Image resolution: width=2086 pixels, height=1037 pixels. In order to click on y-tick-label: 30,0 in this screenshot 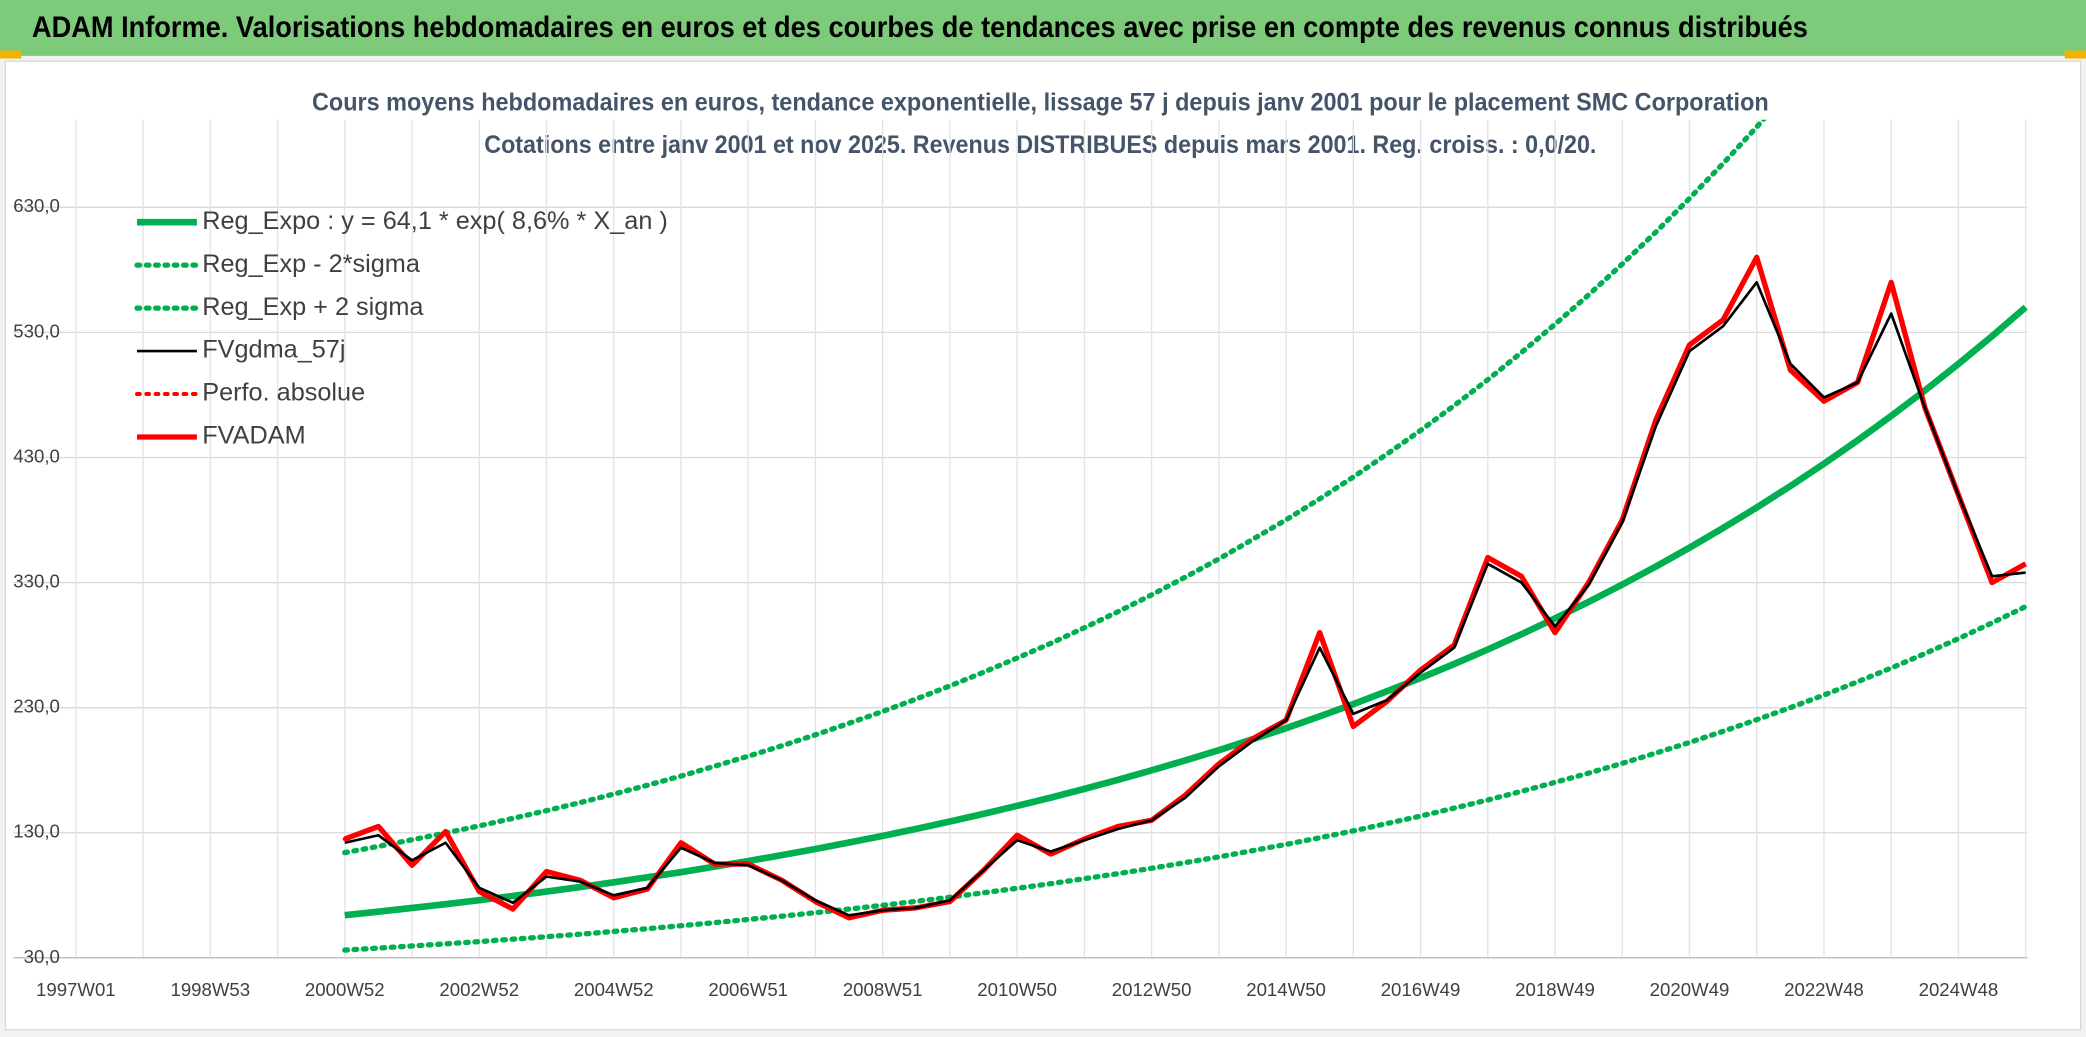, I will do `click(42, 956)`.